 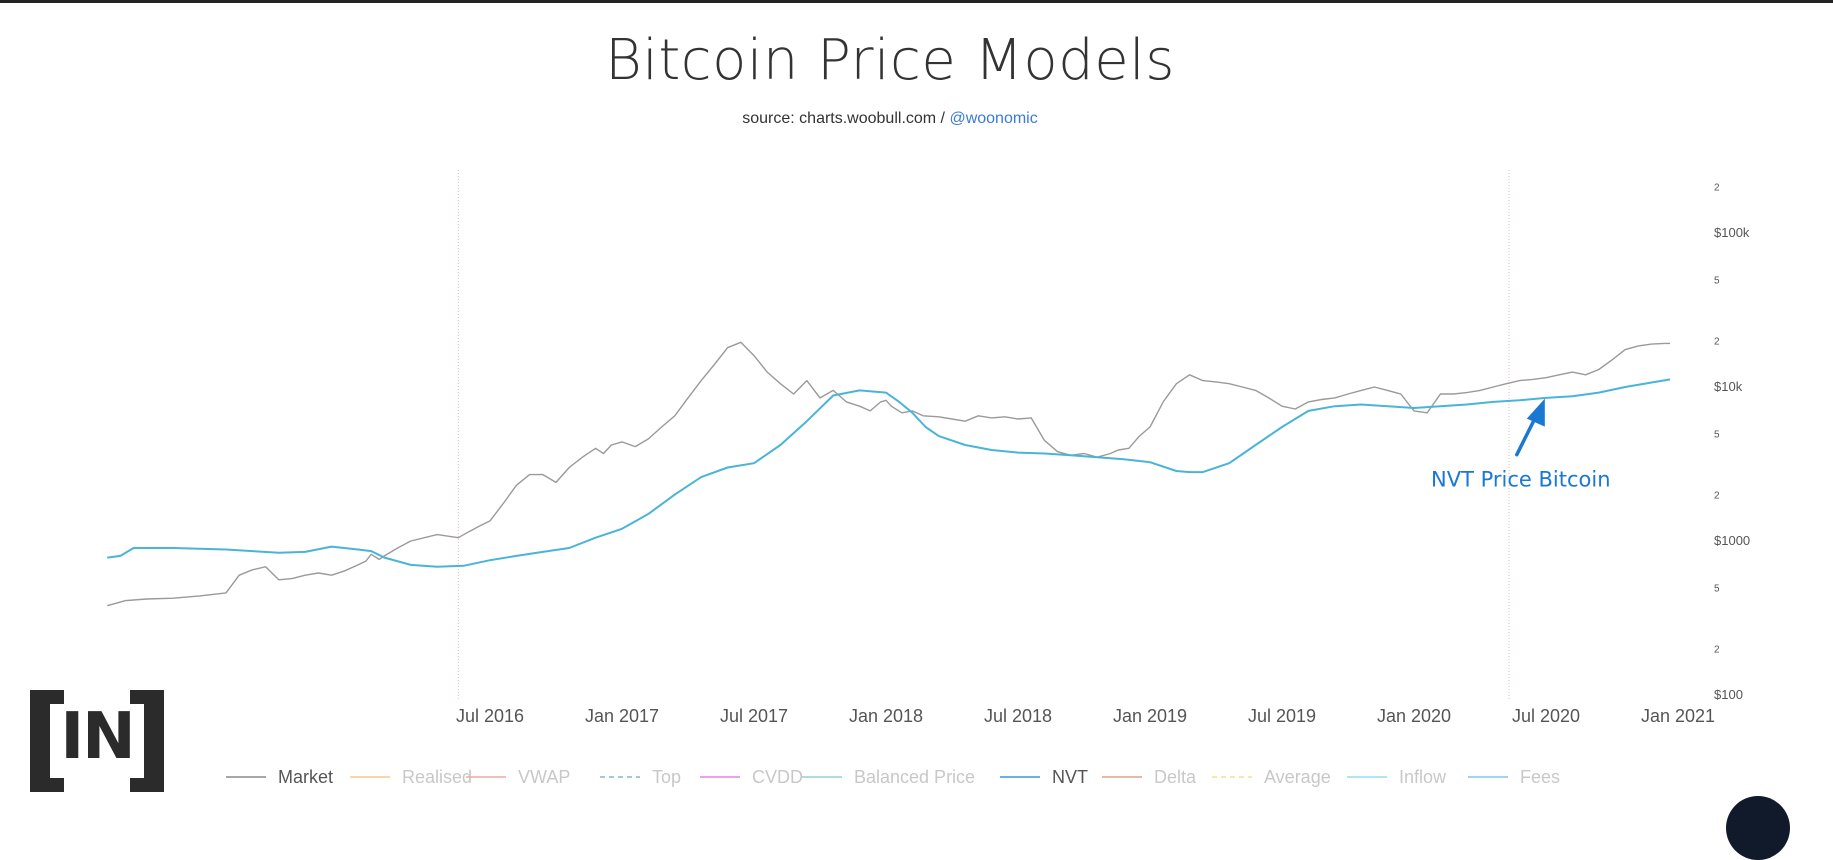 What do you see at coordinates (1521, 445) in the screenshot?
I see `annotation: NVT Price Bitcoin` at bounding box center [1521, 445].